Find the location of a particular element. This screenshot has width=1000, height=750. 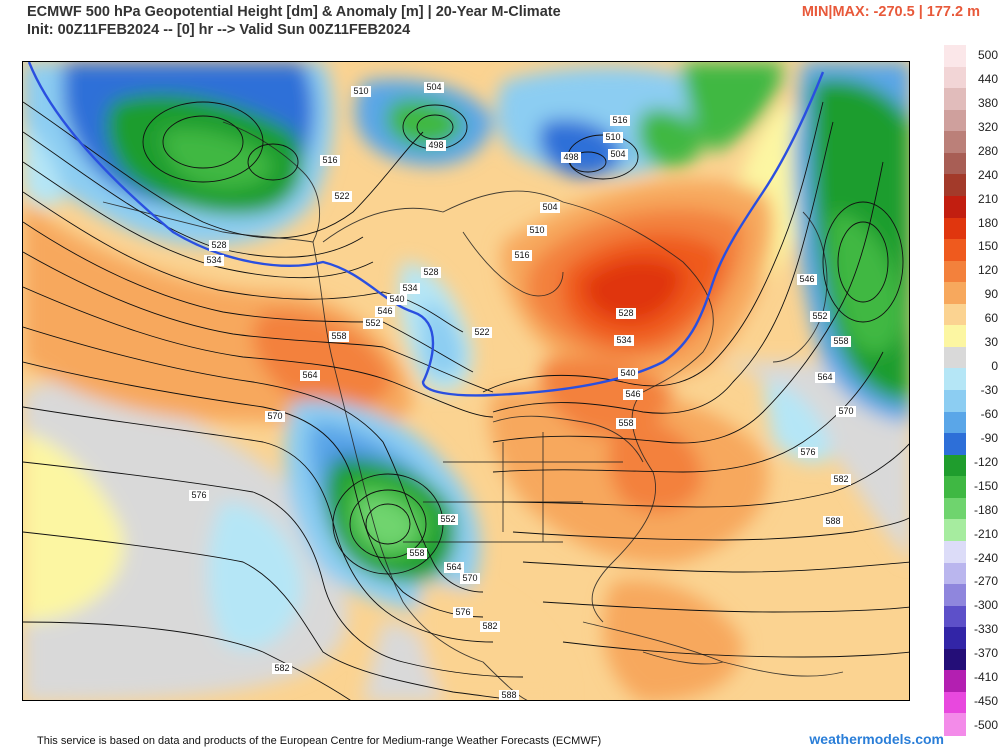

colorbar-tick-label: -500 is located at coordinates (985, 725).